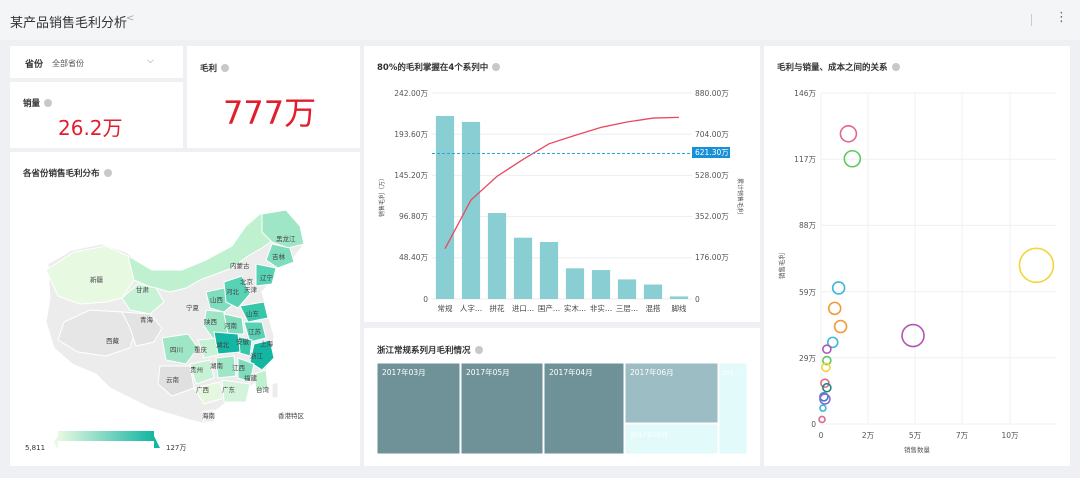  I want to click on map-label: 山西, so click(217, 299).